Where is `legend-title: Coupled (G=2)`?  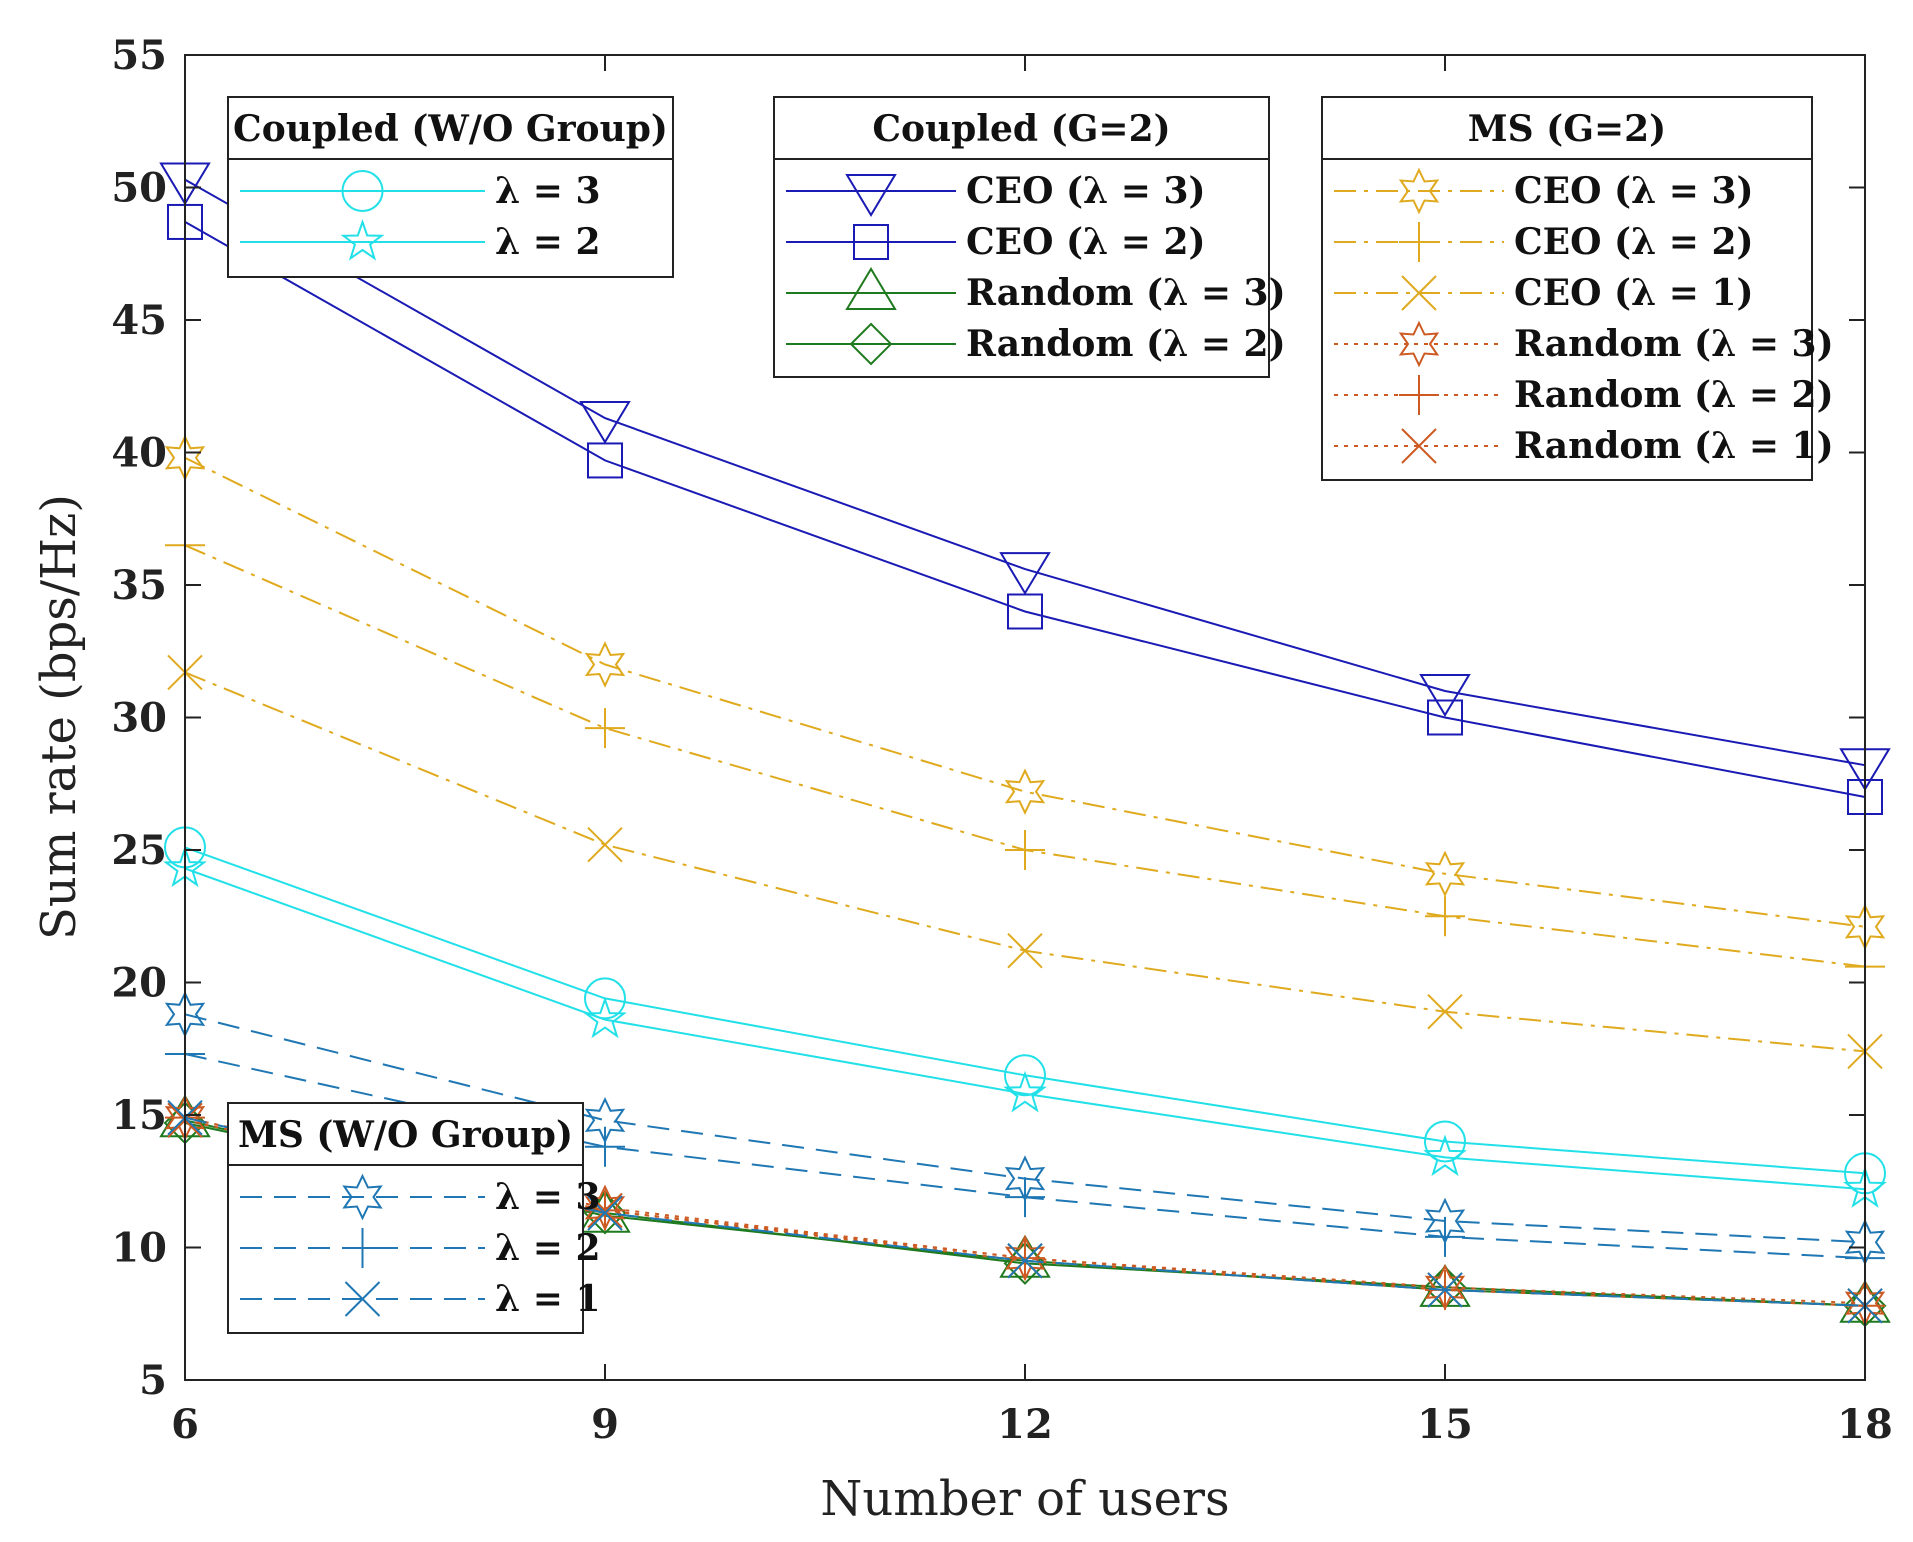
legend-title: Coupled (G=2) is located at coordinates (1021, 129).